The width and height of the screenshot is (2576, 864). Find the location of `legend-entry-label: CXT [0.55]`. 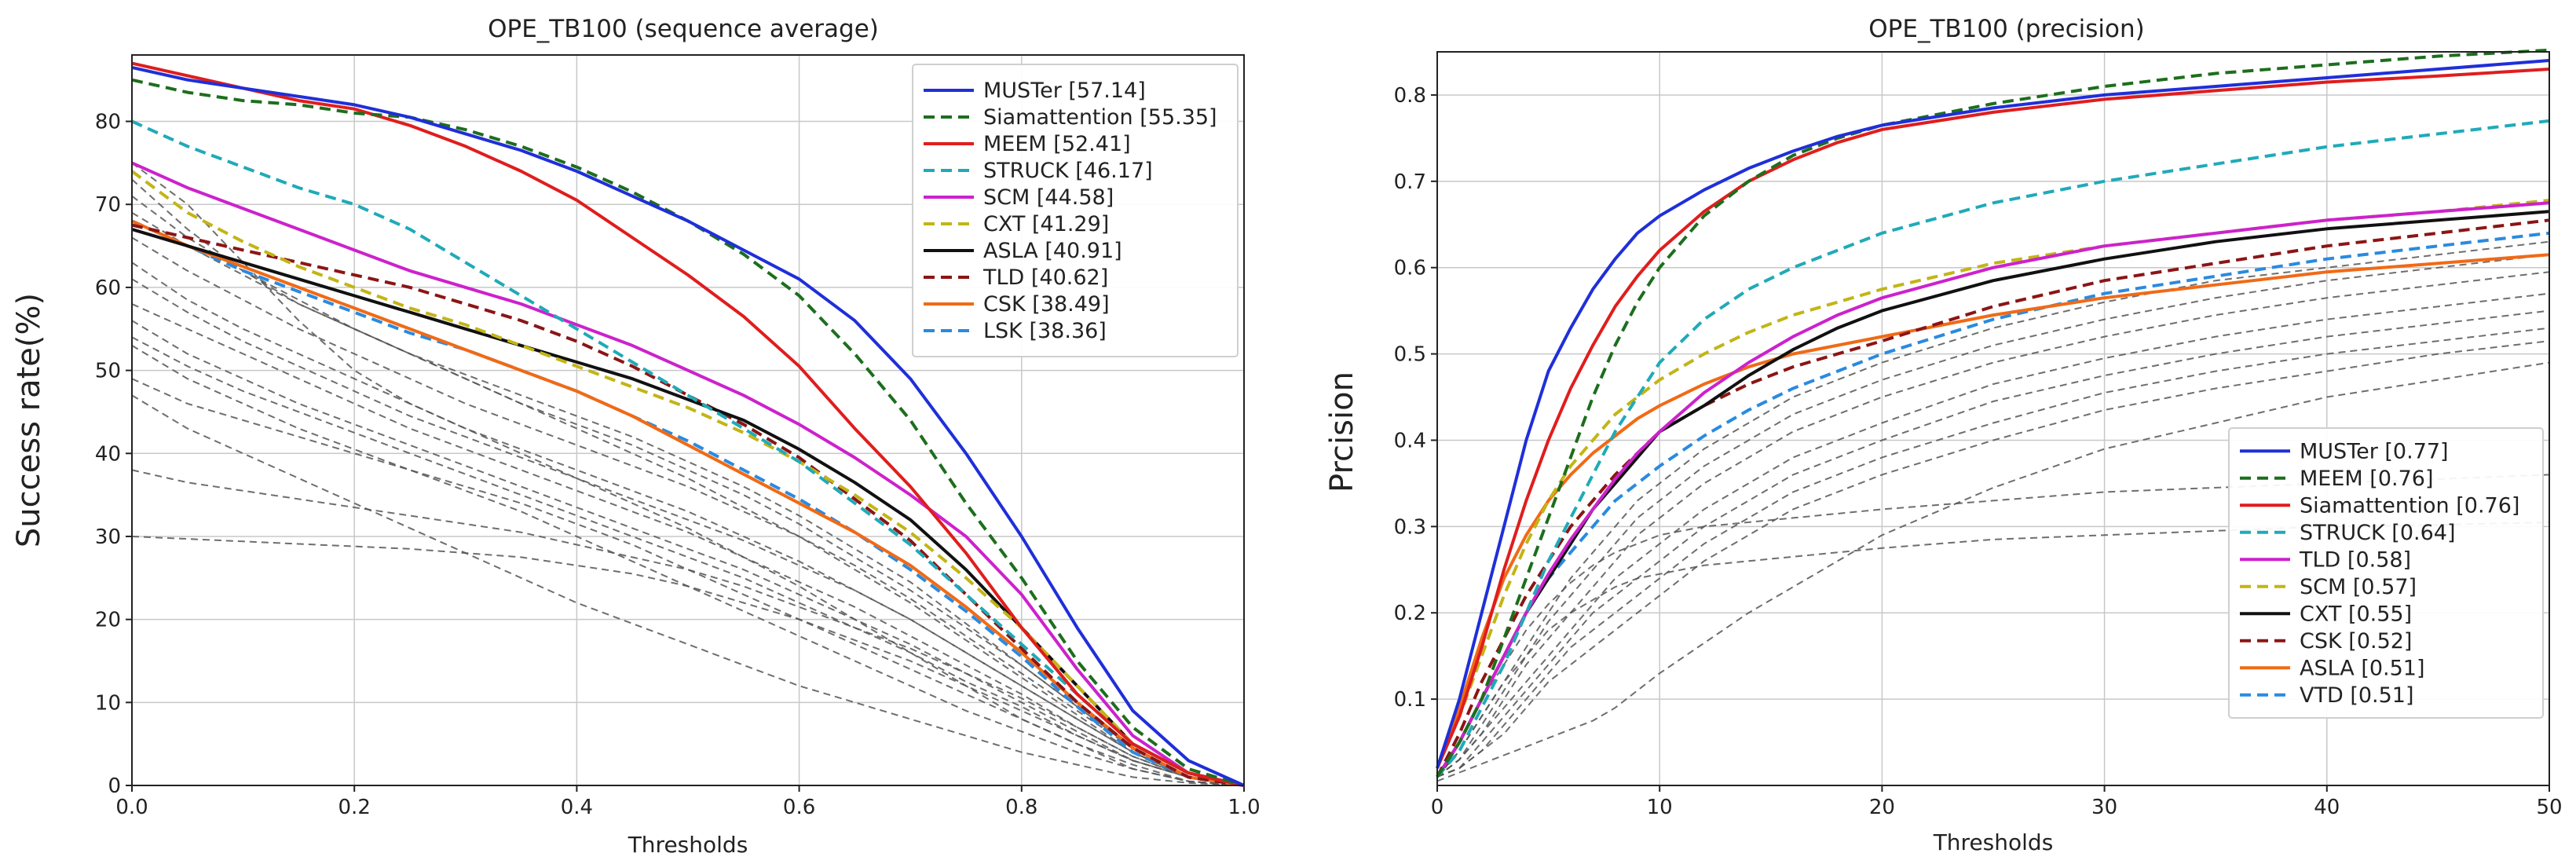

legend-entry-label: CXT [0.55] is located at coordinates (2356, 614).